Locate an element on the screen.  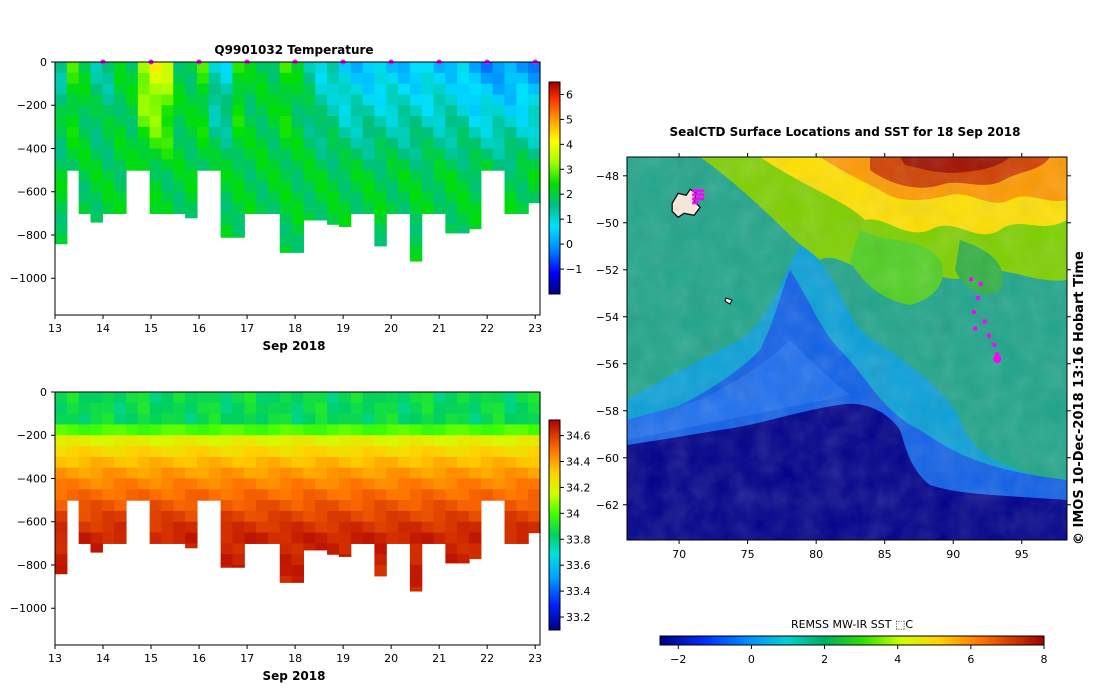
sst-colorbar-tick-label: 4 is located at coordinates (897, 659).